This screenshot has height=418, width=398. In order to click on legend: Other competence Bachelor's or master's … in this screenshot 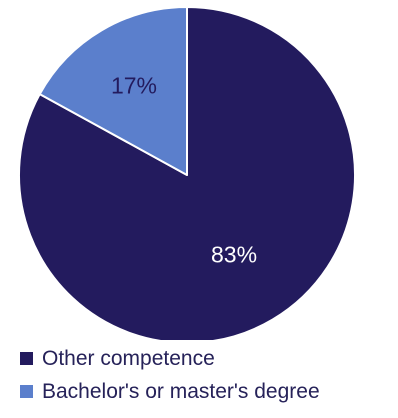, I will do `click(205, 375)`.